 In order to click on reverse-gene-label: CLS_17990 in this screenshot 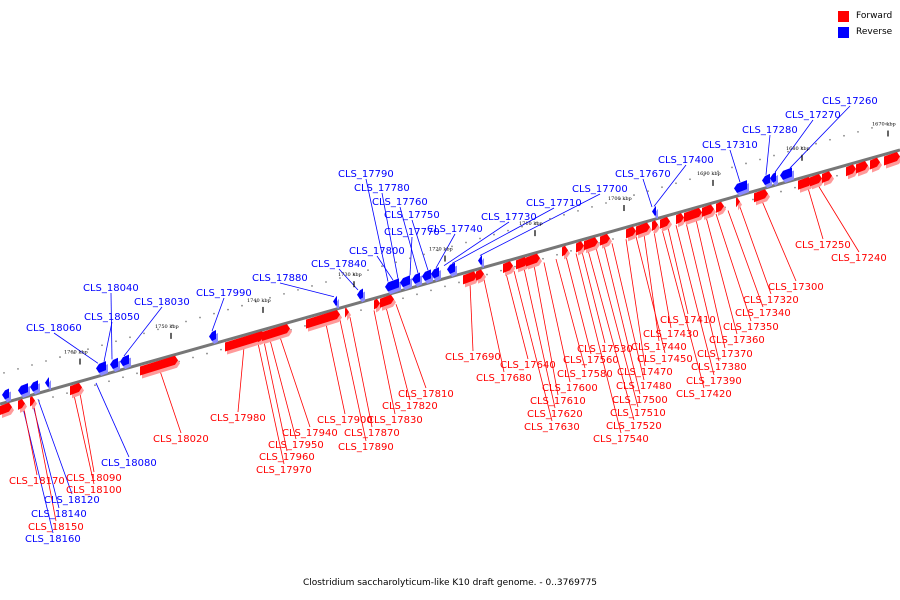, I will do `click(224, 293)`.